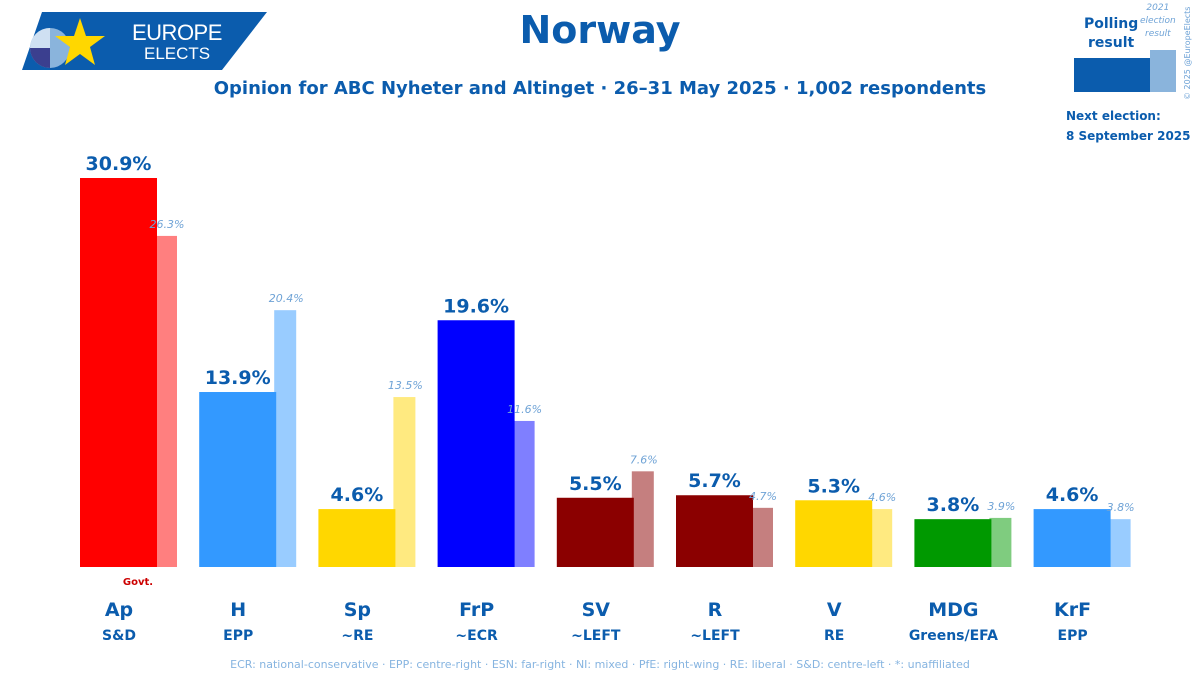  What do you see at coordinates (1119, 543) in the screenshot?
I see `prev-bar-krf` at bounding box center [1119, 543].